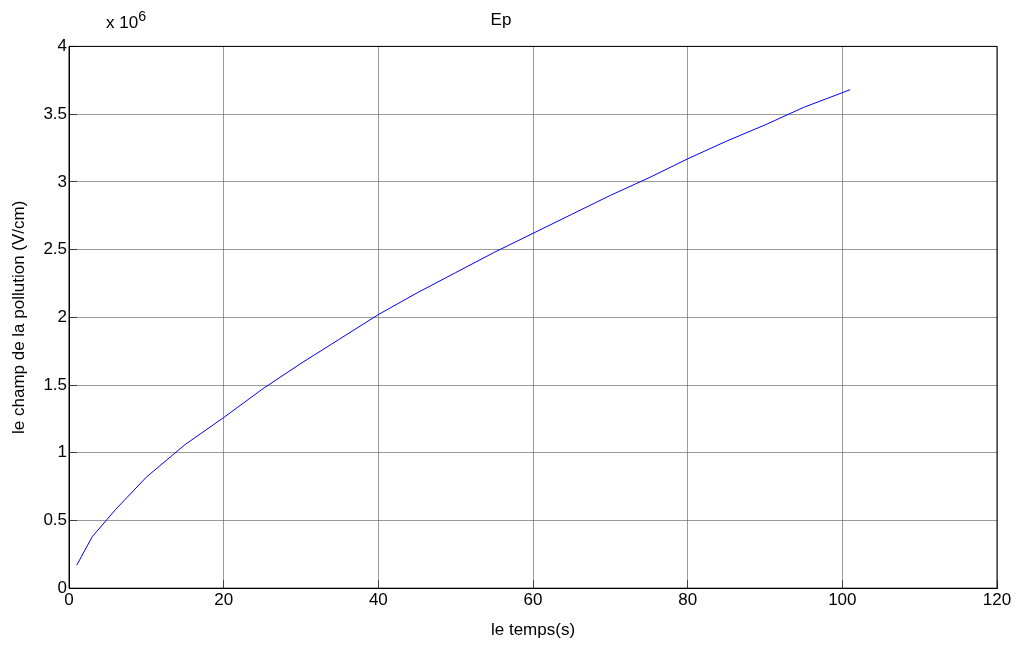 This screenshot has width=1022, height=646. Describe the element at coordinates (842, 600) in the screenshot. I see `x-tick-label: 100` at that location.